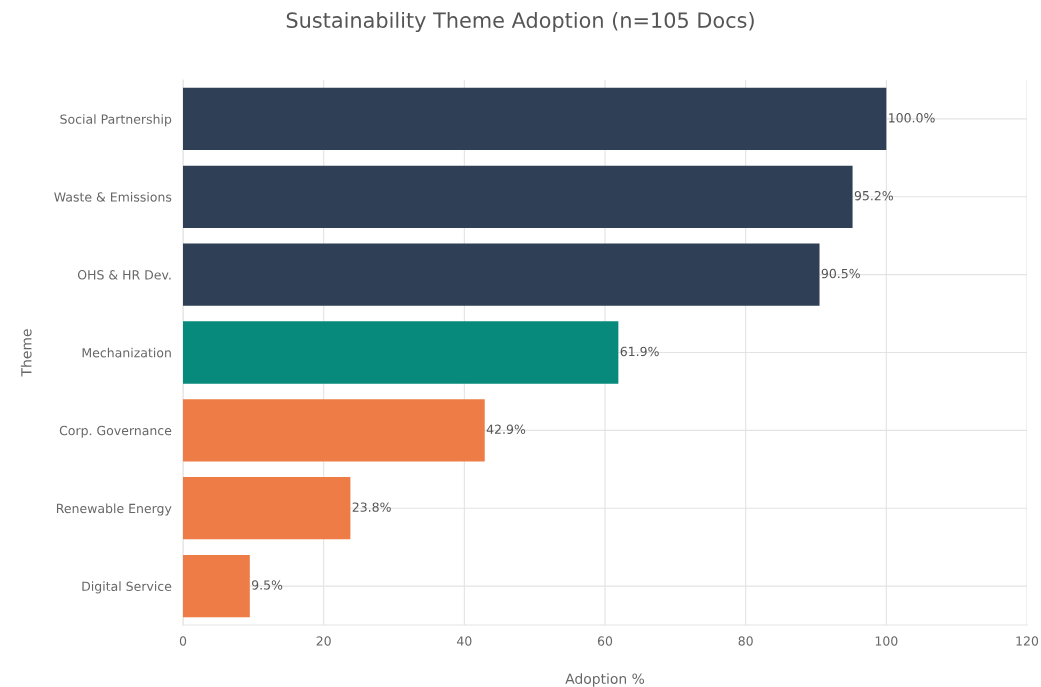  I want to click on x-tick-label: 40, so click(464, 641).